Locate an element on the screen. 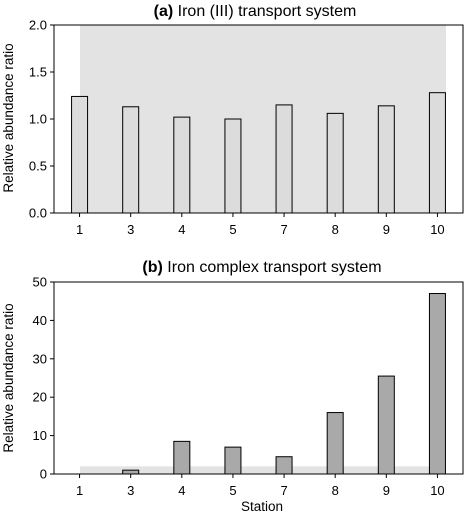  chart-b-y-tick-label: 30 is located at coordinates (40, 358).